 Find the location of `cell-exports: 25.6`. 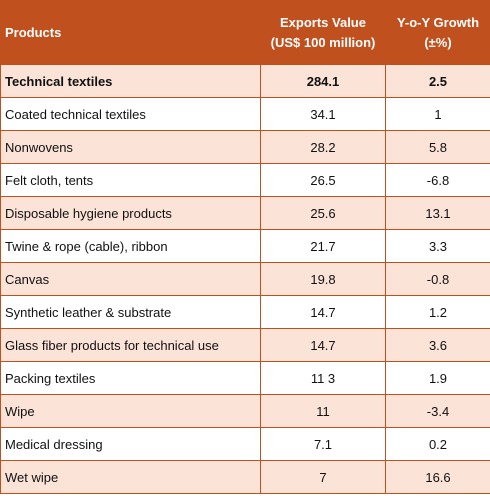

cell-exports: 25.6 is located at coordinates (323, 213).